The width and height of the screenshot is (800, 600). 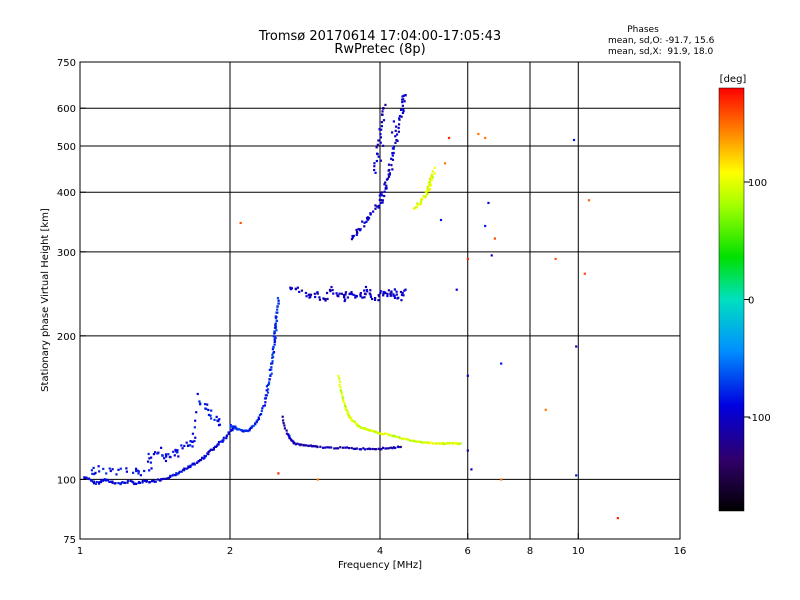 What do you see at coordinates (757, 183) in the screenshot?
I see `colorbar-tick-label: 100` at bounding box center [757, 183].